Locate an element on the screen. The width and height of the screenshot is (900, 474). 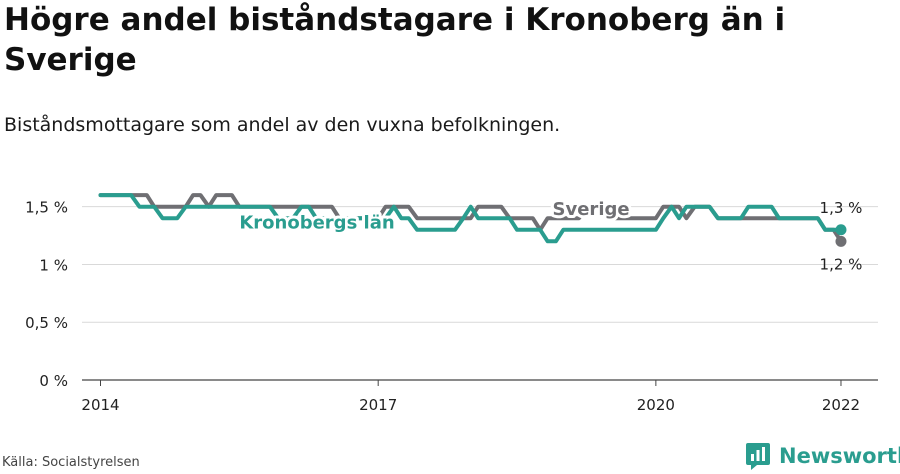
x-tick-label: 2017 is located at coordinates (378, 405).